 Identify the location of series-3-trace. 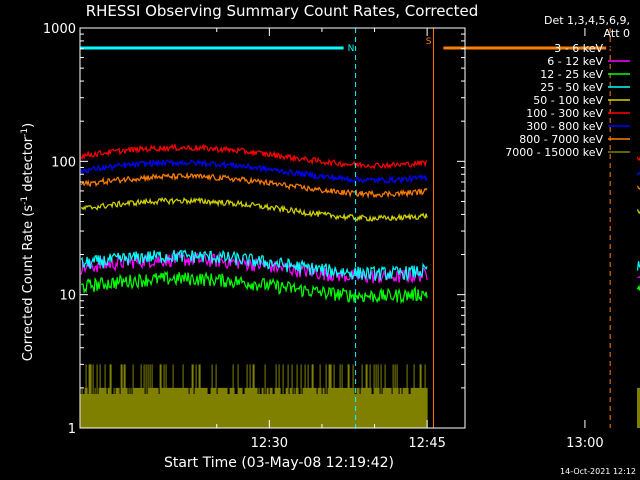
(360, 265).